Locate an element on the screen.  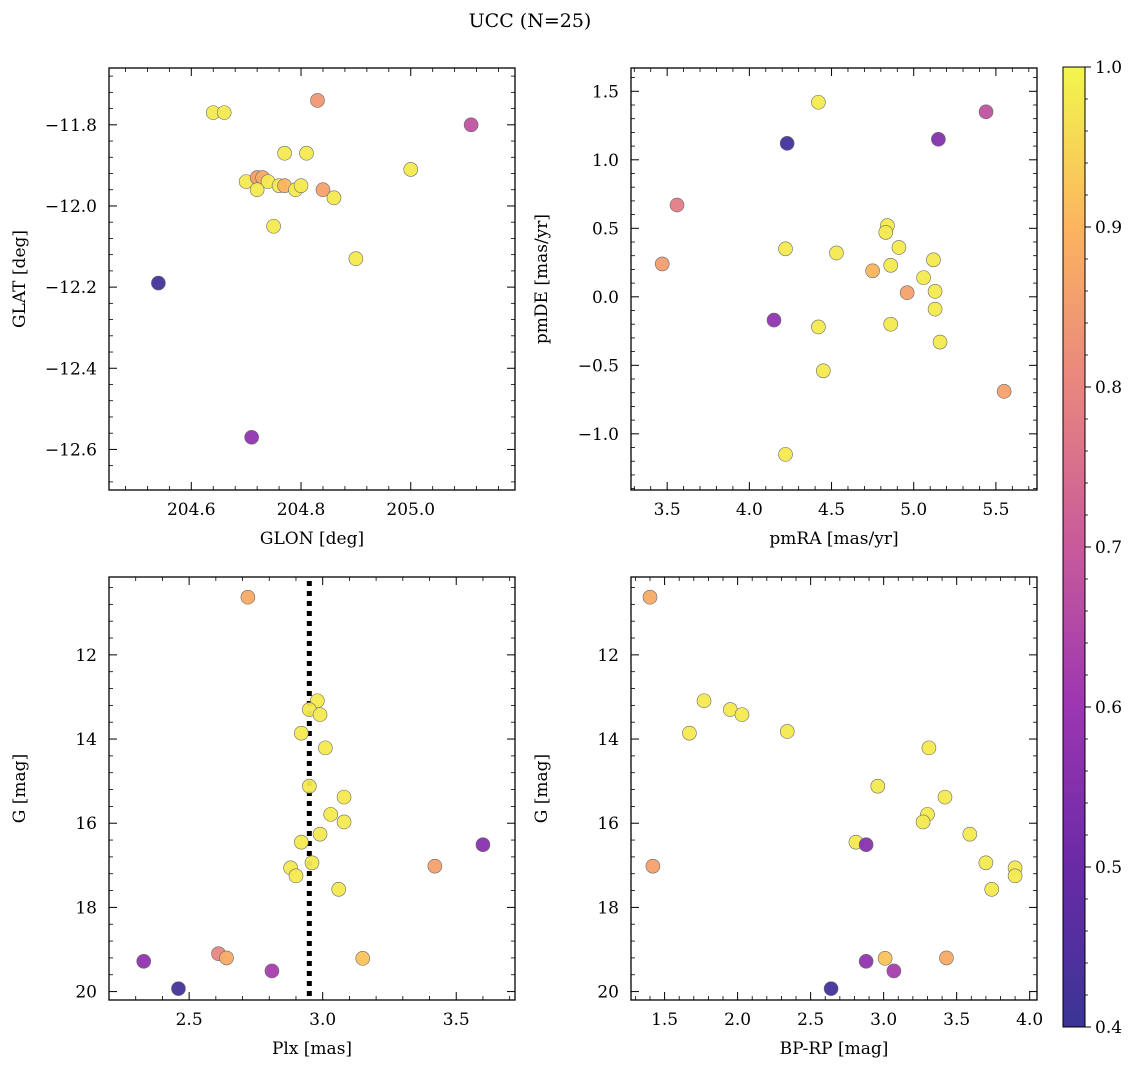
y-axis-label: G [mag] is located at coordinates (542, 788).